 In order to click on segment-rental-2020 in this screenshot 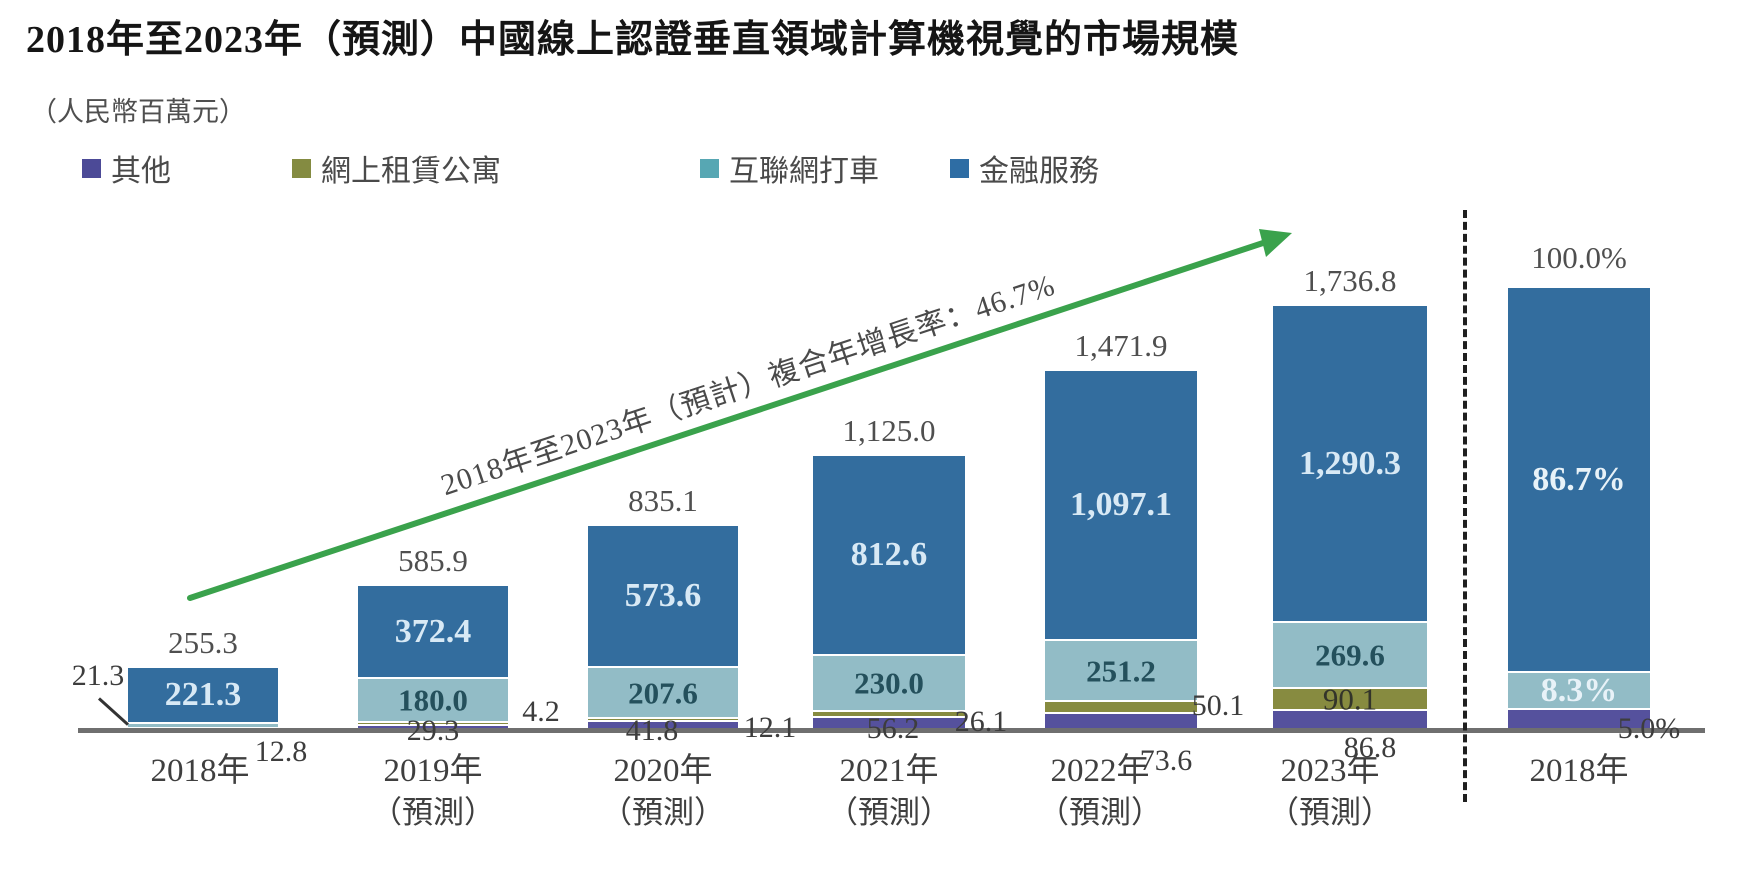, I will do `click(663, 718)`.